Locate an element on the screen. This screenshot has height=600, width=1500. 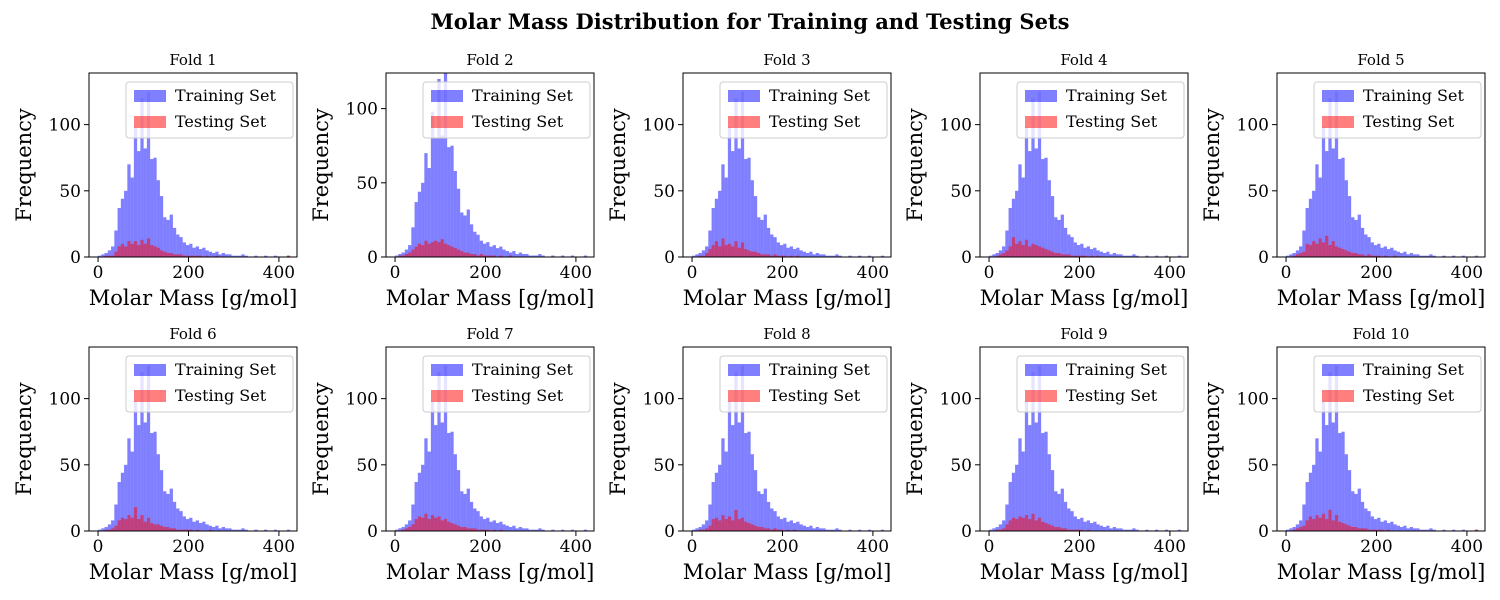
y-axis-label: Frequency is located at coordinates (321, 439).